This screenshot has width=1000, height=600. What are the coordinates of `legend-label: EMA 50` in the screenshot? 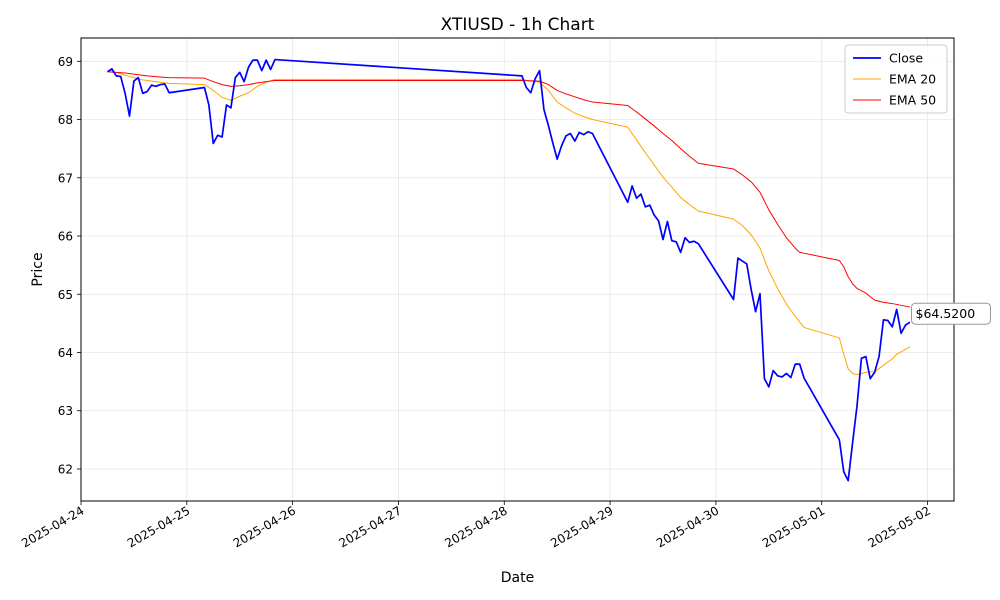 It's located at (912, 100).